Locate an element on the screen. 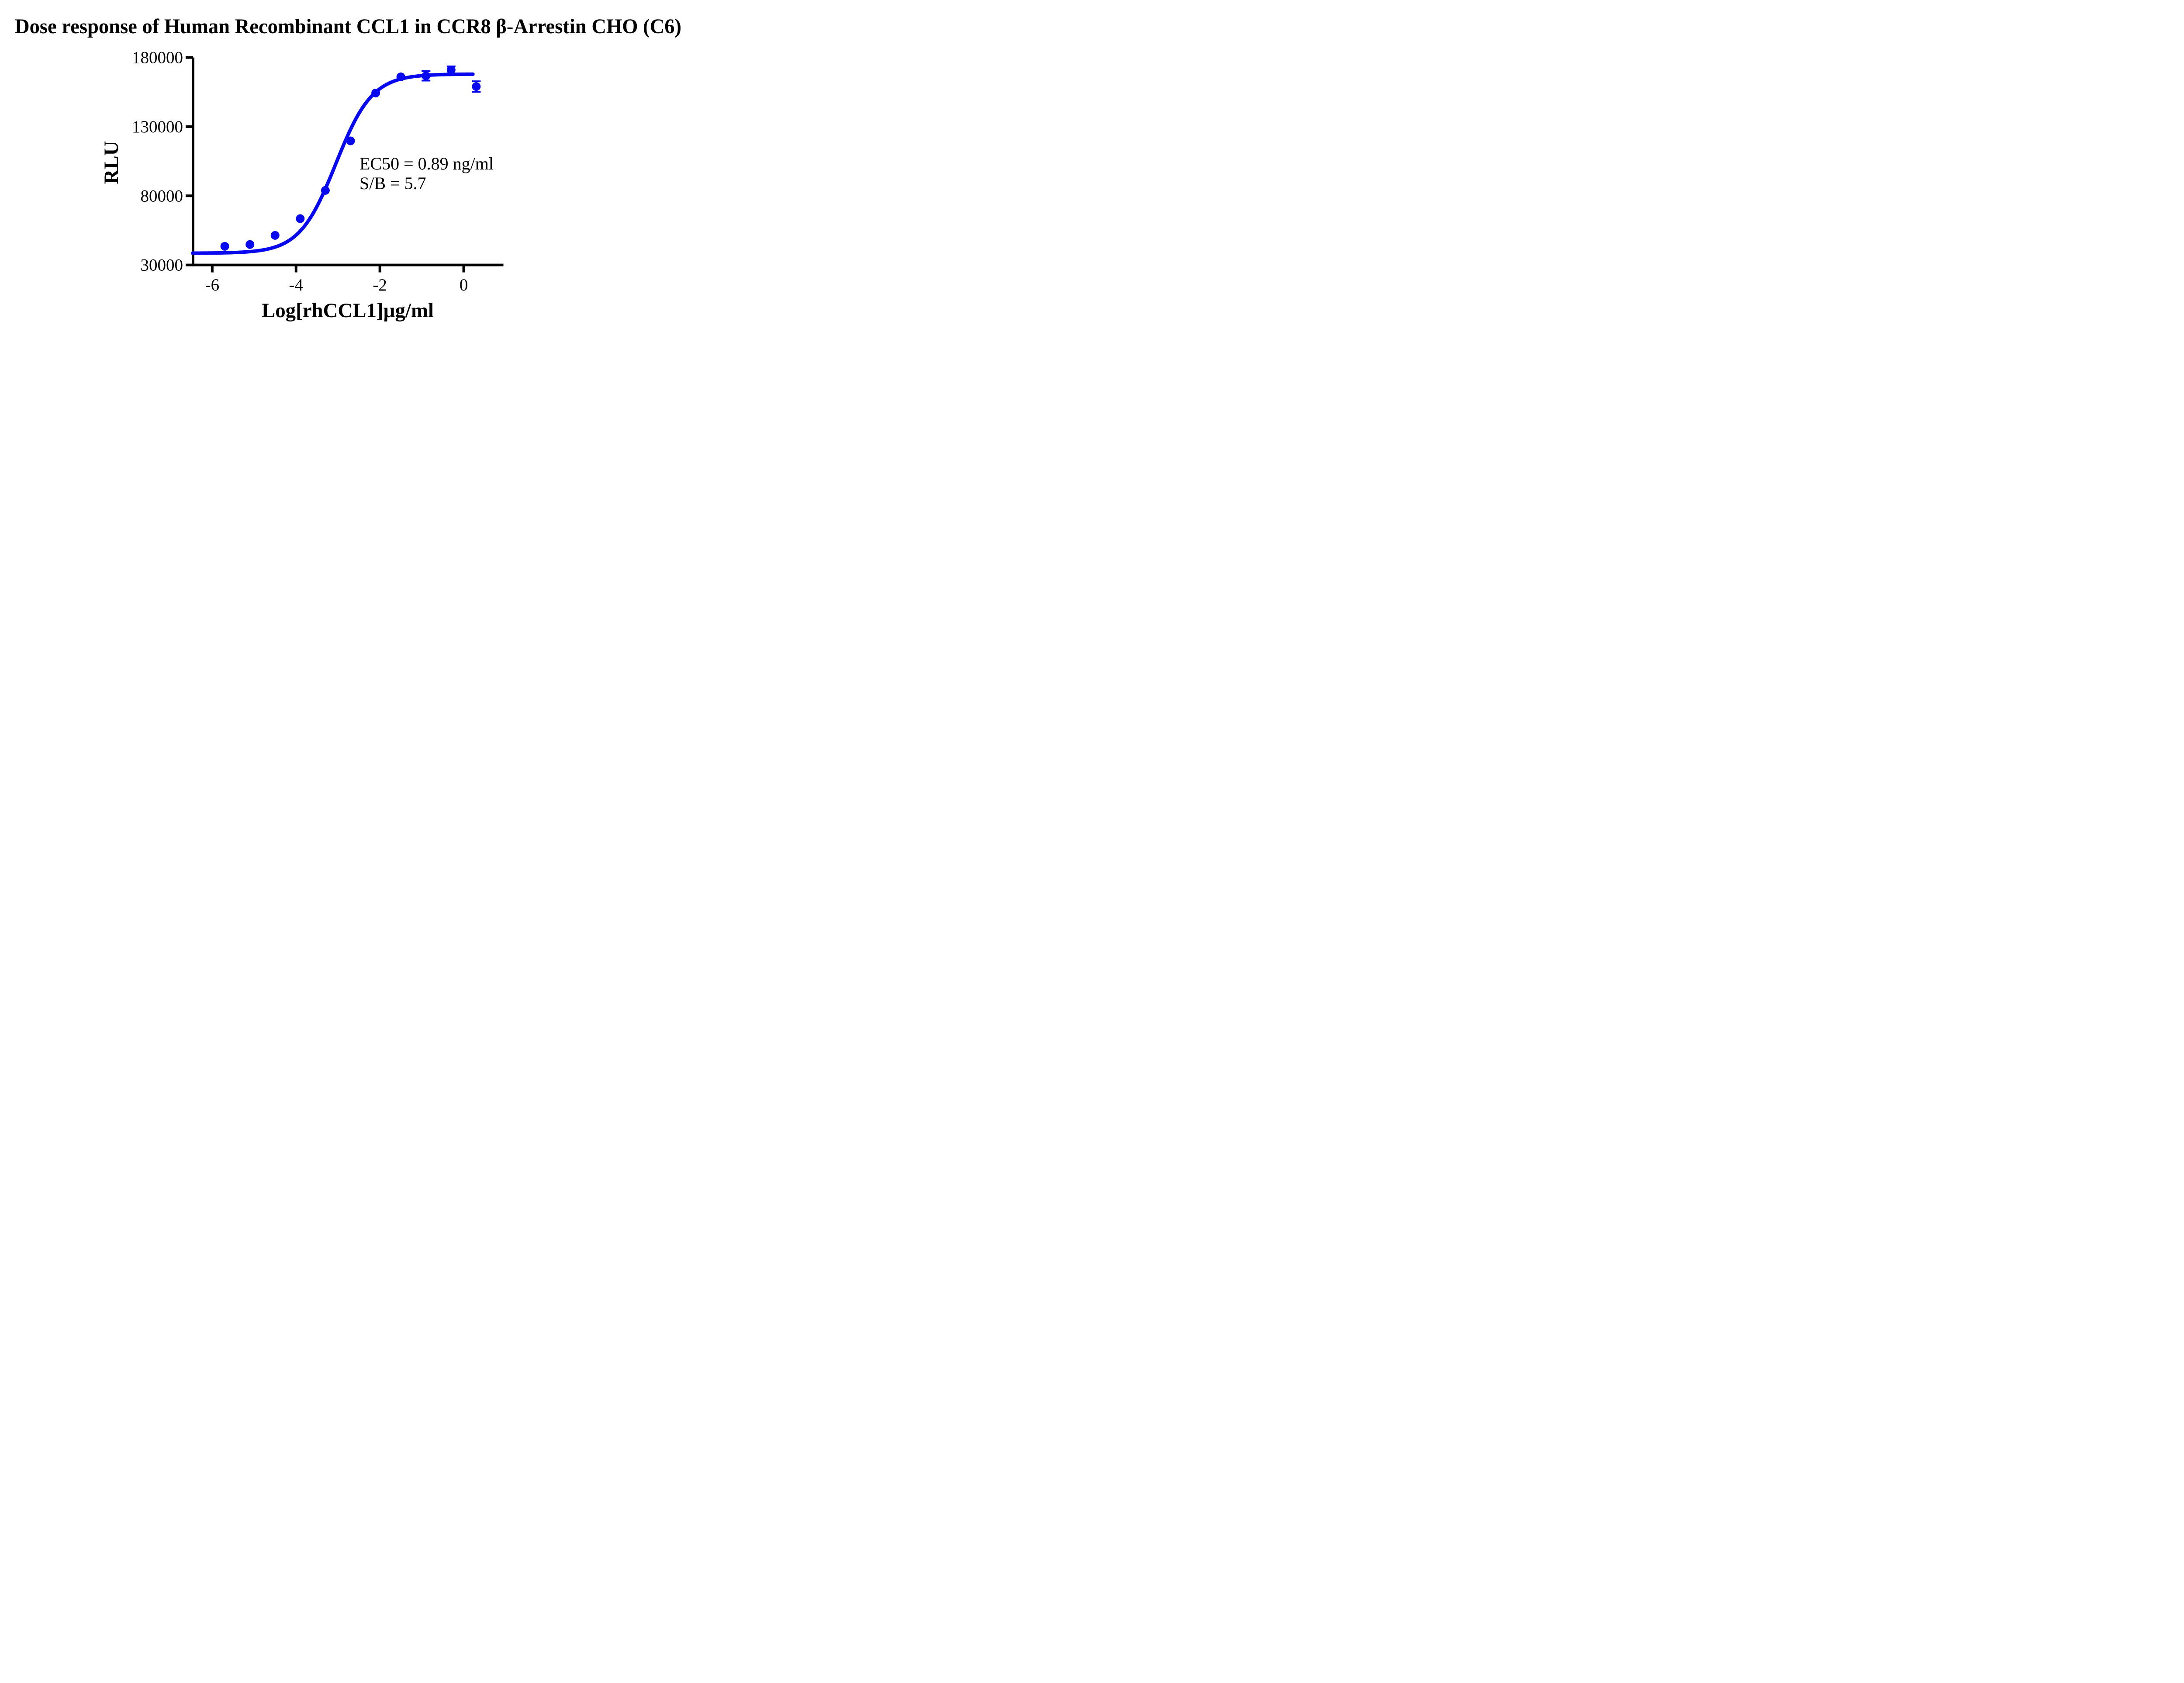 The width and height of the screenshot is (2184, 1683). y-tick-label: 180000 is located at coordinates (157, 57).